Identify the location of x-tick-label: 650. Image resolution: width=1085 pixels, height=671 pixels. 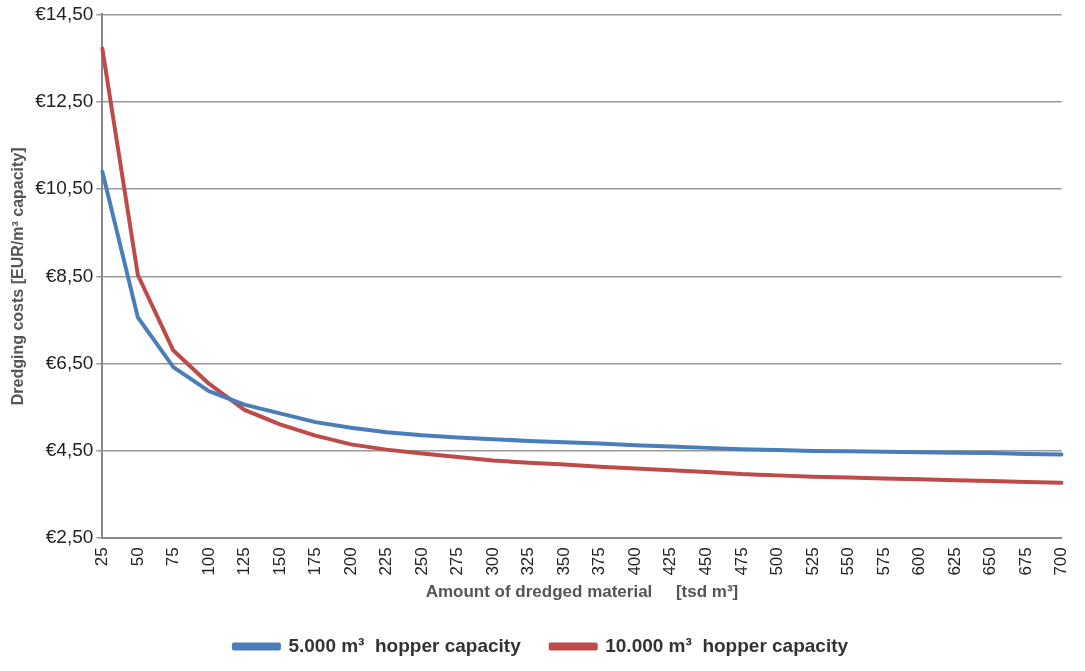
(990, 561).